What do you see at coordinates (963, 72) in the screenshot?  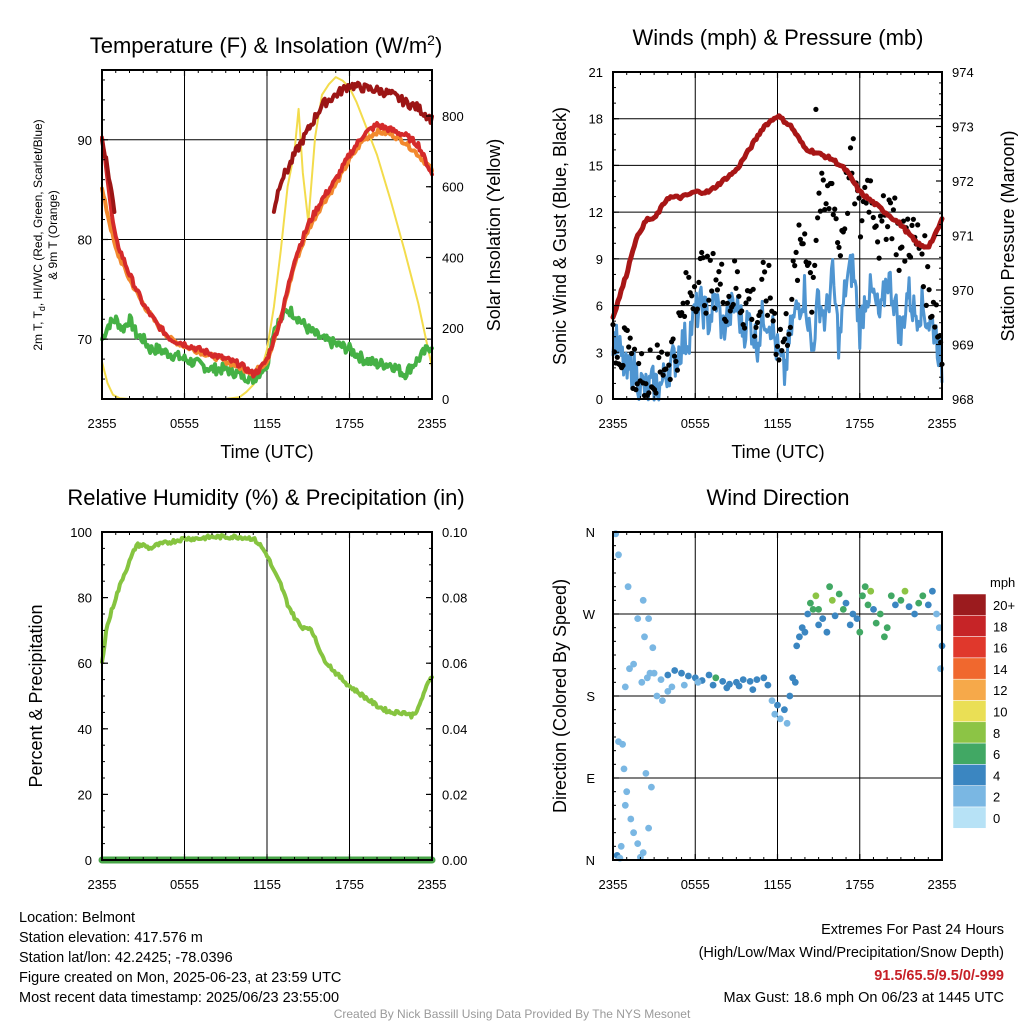 I see `y2-tick-label: 974` at bounding box center [963, 72].